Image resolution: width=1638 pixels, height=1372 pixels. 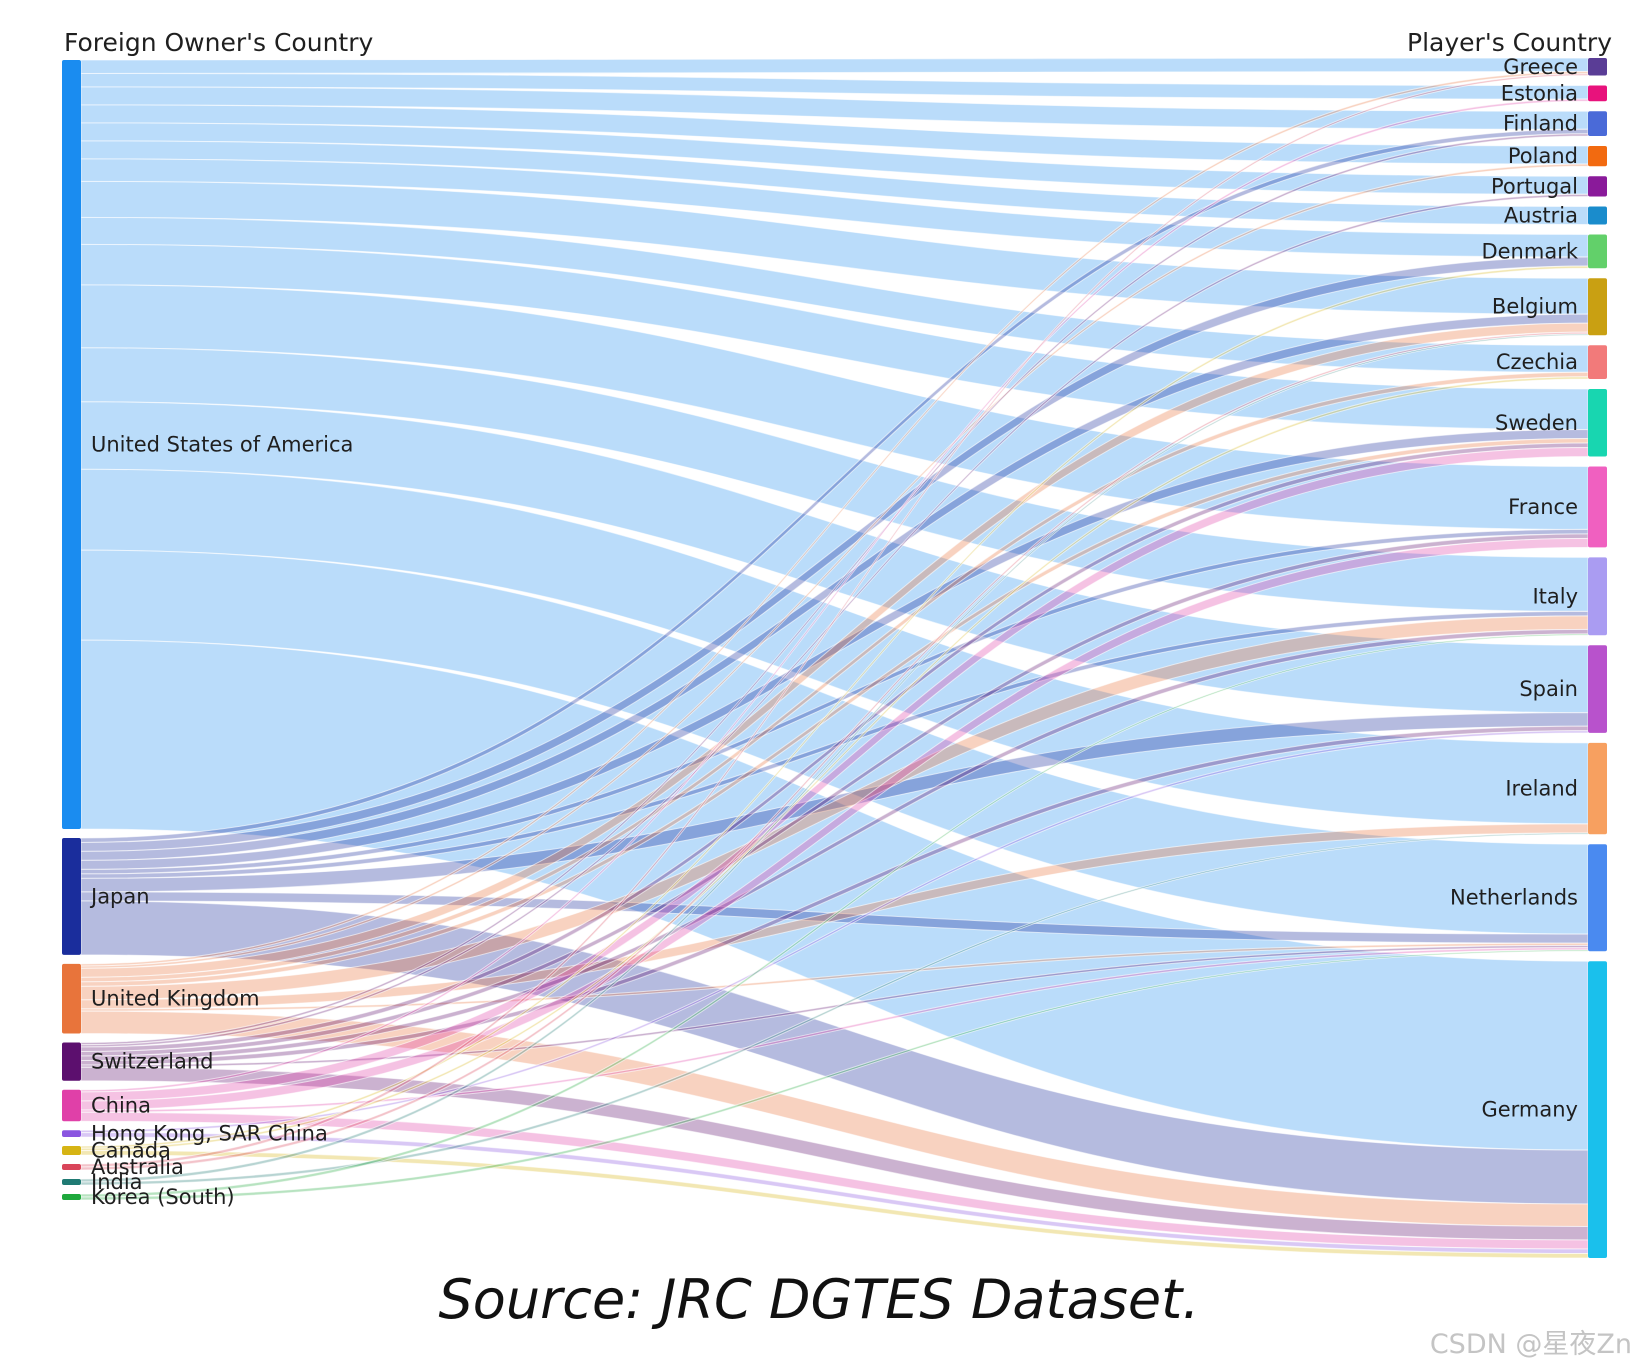 I want to click on node-label-czechia: Czechia, so click(x=1537, y=362).